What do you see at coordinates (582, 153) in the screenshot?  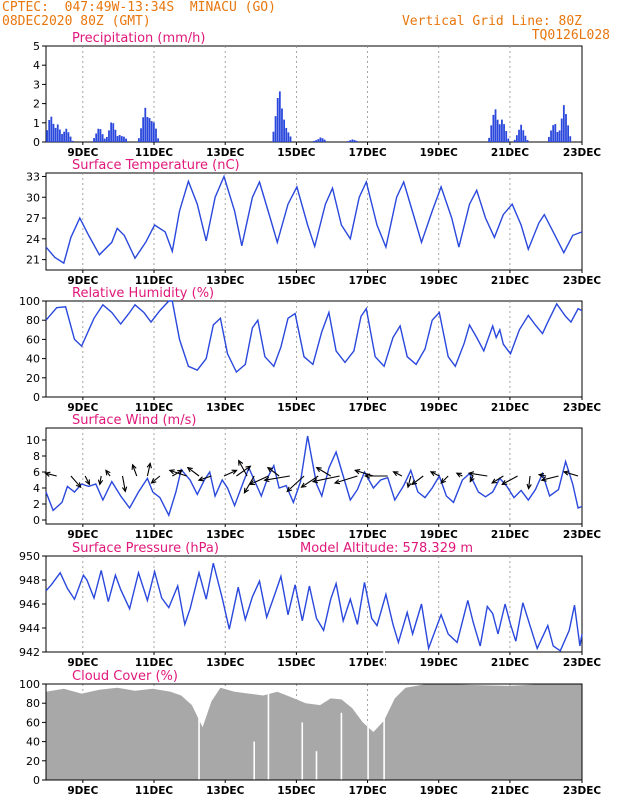 I see `x-tick-label: 23DEC` at bounding box center [582, 153].